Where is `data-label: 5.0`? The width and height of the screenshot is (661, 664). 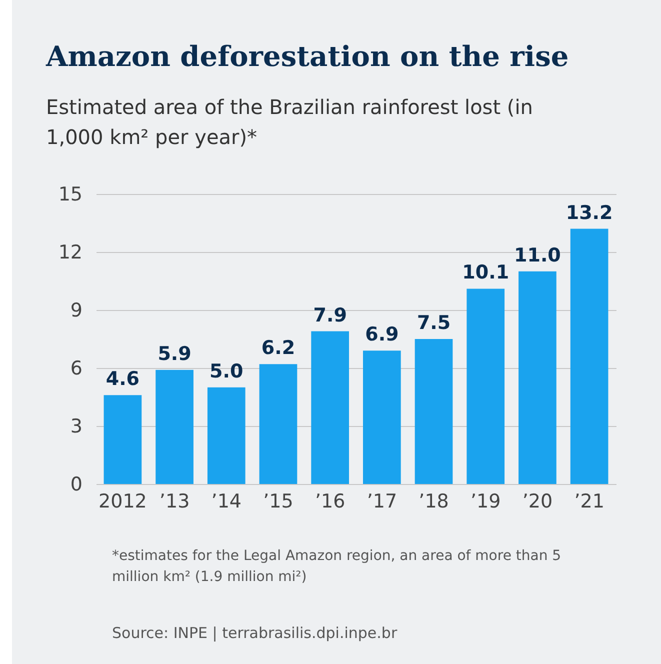 data-label: 5.0 is located at coordinates (227, 371).